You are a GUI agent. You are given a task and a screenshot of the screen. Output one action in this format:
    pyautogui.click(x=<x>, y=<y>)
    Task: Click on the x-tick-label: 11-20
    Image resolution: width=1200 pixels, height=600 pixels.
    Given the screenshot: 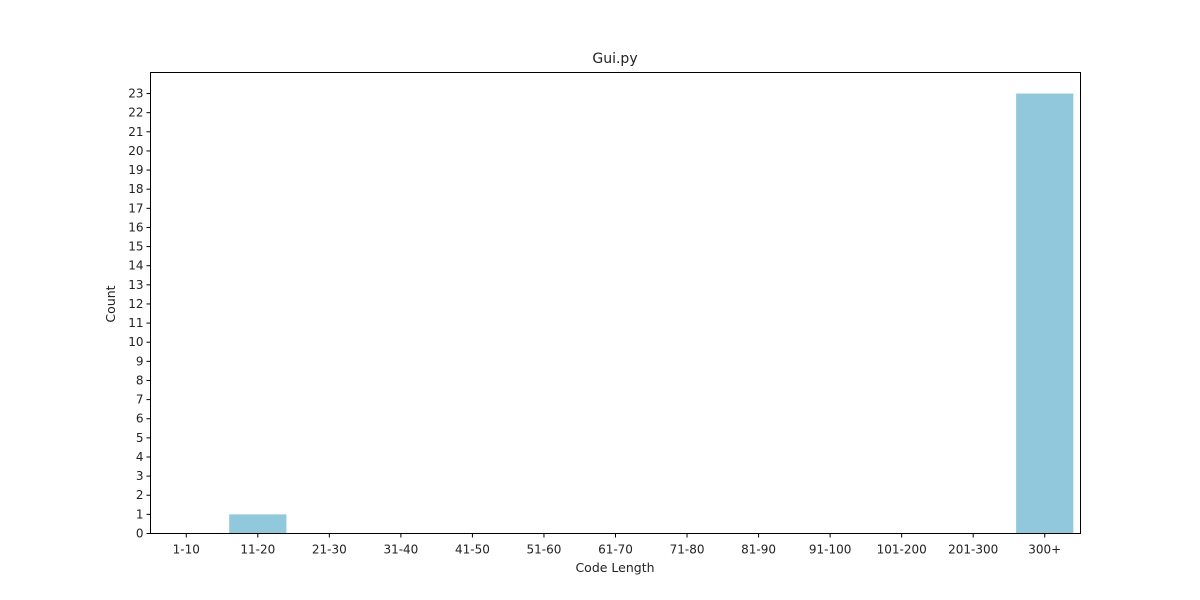 What is the action you would take?
    pyautogui.click(x=257, y=550)
    